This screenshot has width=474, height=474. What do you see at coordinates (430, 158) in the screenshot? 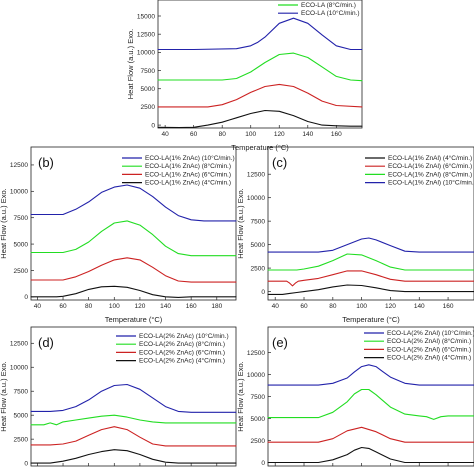
I see `legend-label: ECO-LA(1% ZnAl) (4°C/min.)` at bounding box center [430, 158].